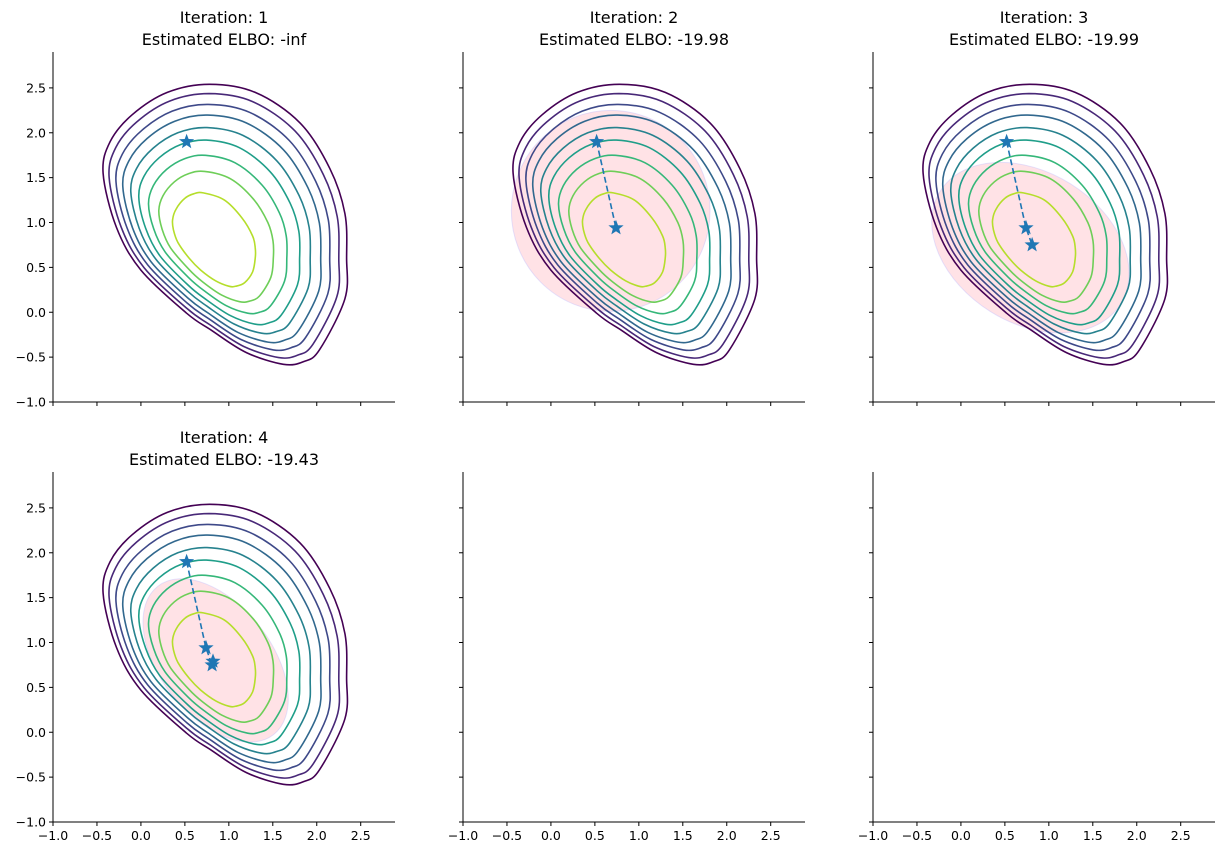 This screenshot has width=1225, height=856. What do you see at coordinates (606, 185) in the screenshot?
I see `mean-trajectory-line` at bounding box center [606, 185].